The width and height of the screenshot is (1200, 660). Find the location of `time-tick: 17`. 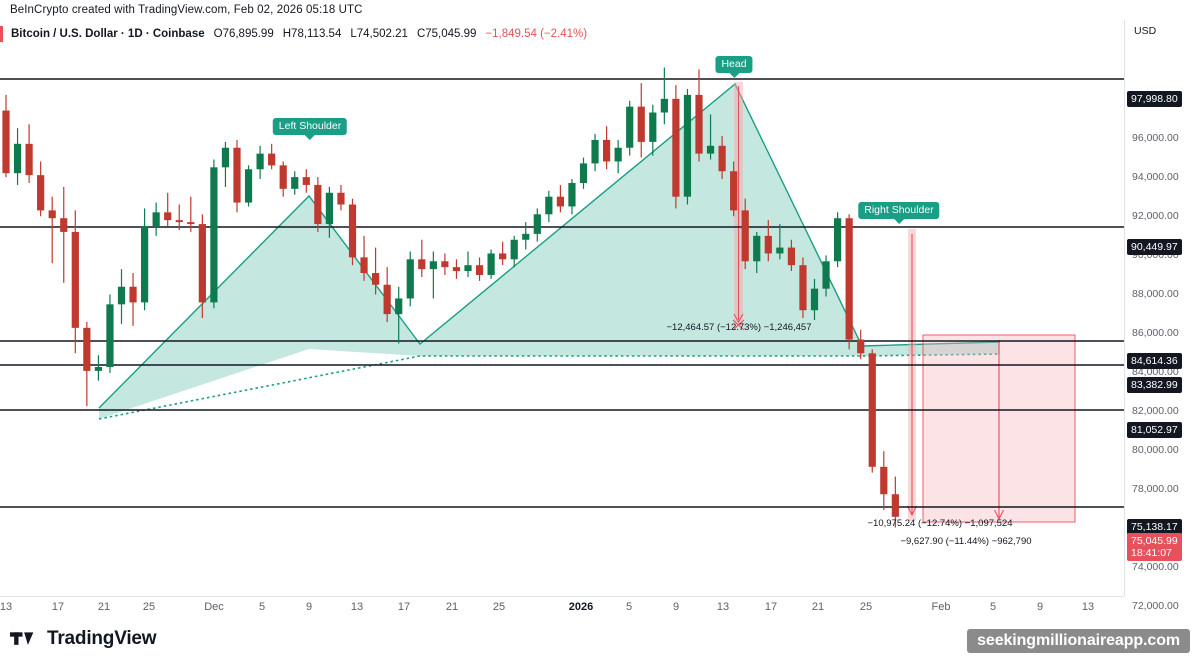

time-tick: 17 is located at coordinates (404, 607).